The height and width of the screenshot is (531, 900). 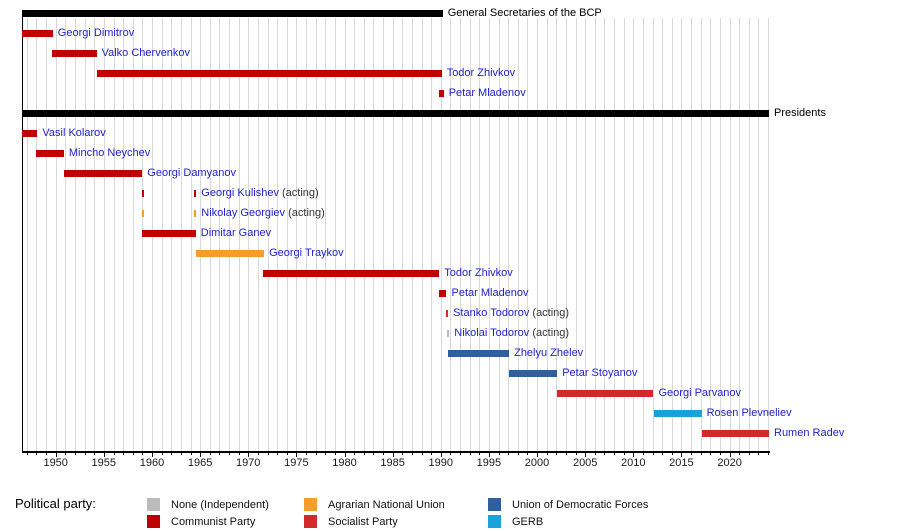 I want to click on axis-year-label: 2020, so click(x=729, y=463).